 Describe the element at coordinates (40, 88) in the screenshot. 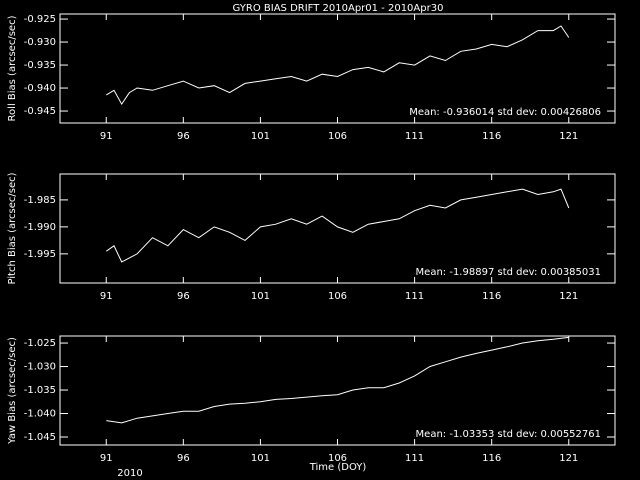

I see `y-tick-label: -0.940` at that location.